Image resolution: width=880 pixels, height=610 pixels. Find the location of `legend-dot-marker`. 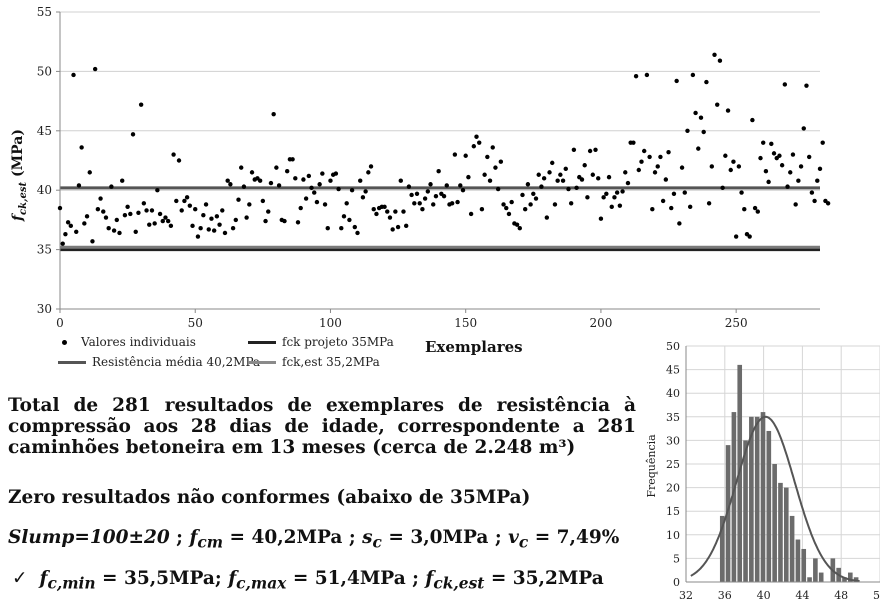

legend-dot-marker is located at coordinates (64, 342).